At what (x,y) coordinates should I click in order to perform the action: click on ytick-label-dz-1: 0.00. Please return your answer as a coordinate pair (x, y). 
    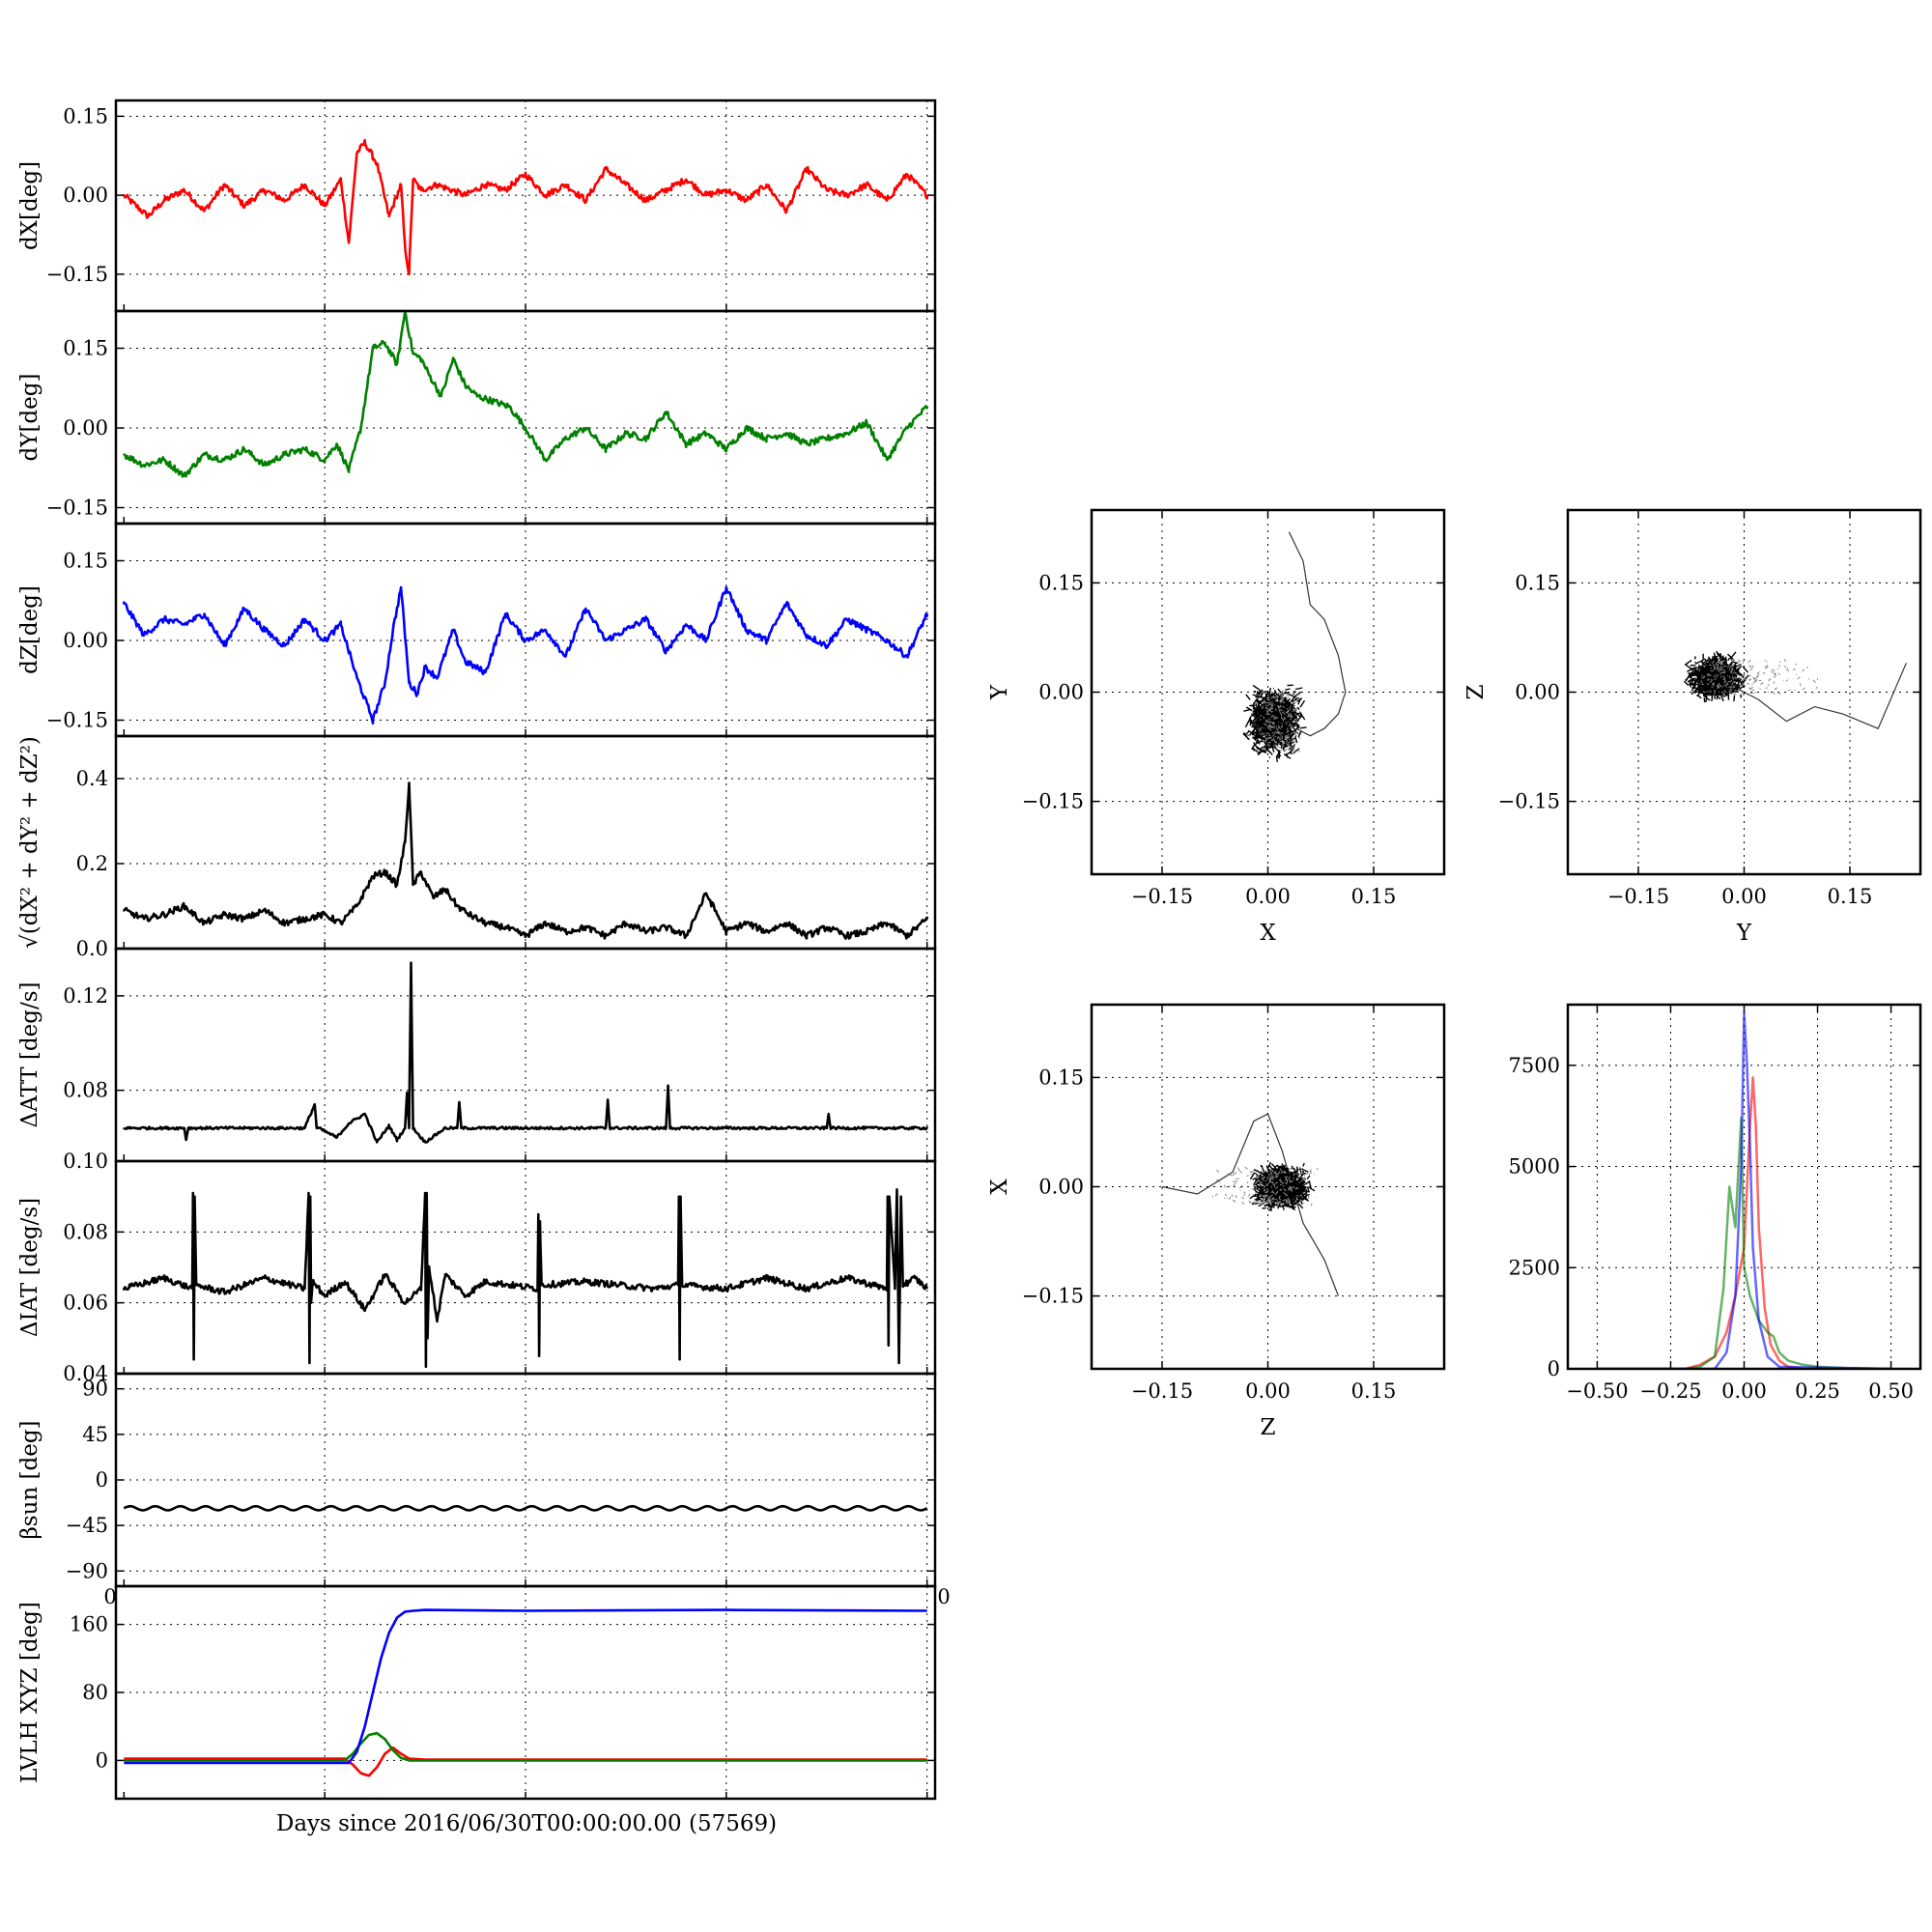
    Looking at the image, I should click on (85, 640).